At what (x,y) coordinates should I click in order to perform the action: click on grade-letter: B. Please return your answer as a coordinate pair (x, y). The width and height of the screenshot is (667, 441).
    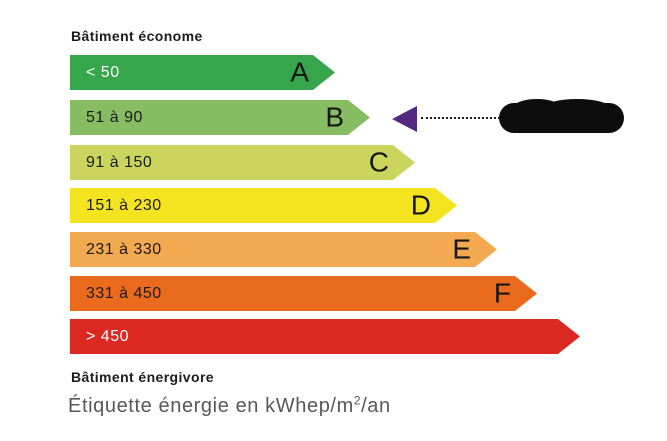
    Looking at the image, I should click on (334, 116).